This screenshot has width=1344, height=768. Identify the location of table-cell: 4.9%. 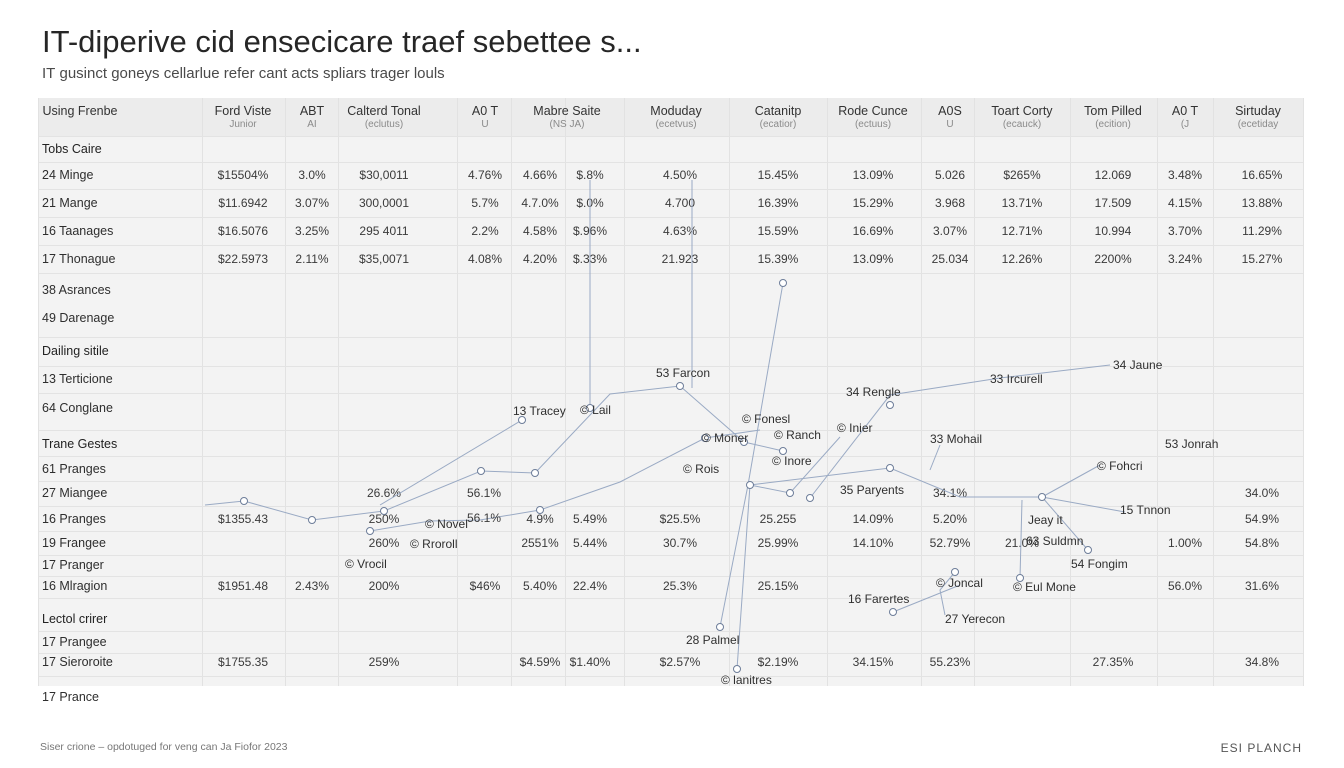
(540, 519).